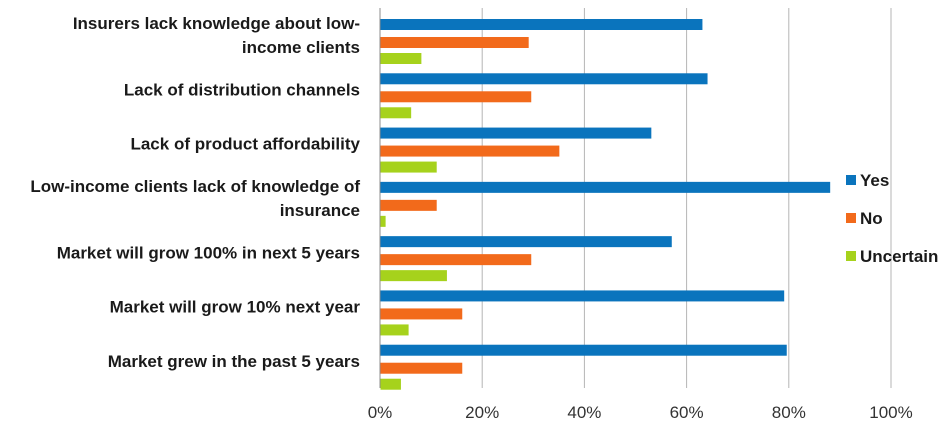 This screenshot has width=947, height=430. Describe the element at coordinates (245, 144) in the screenshot. I see `category-label: Lack of product affordability` at that location.